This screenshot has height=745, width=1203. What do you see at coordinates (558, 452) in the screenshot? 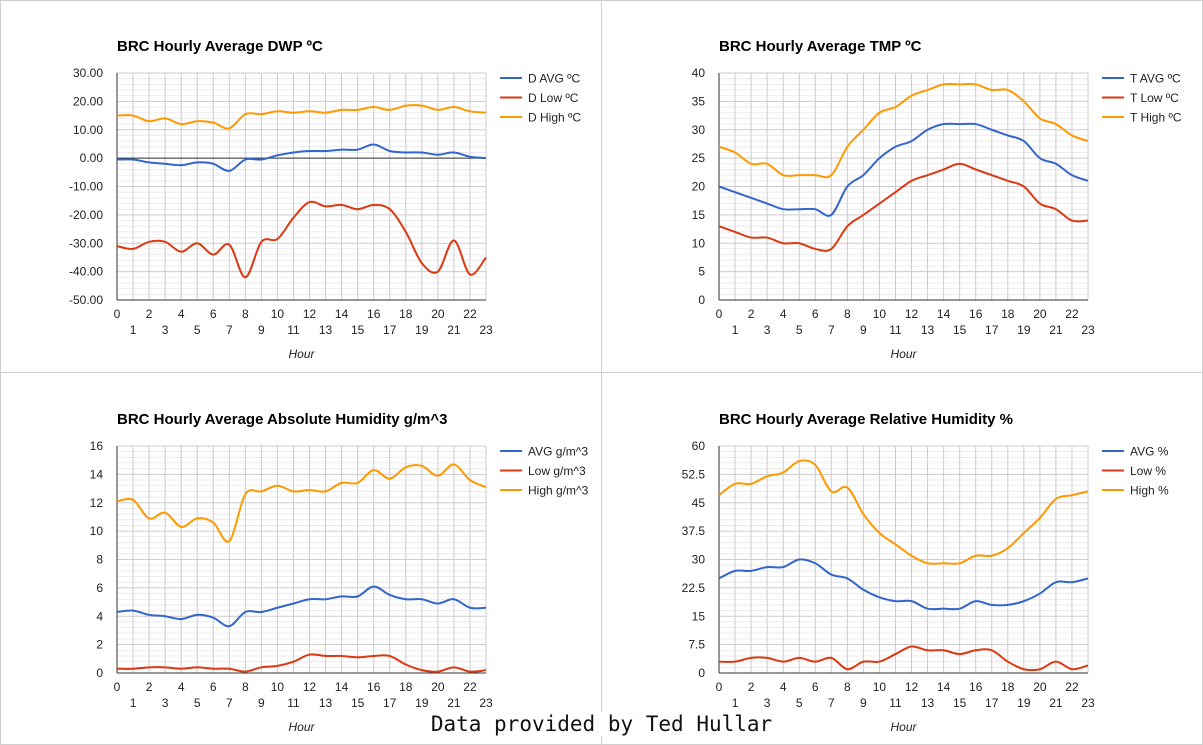
I see `legend-label-avg: AVG g/m^3` at bounding box center [558, 452].